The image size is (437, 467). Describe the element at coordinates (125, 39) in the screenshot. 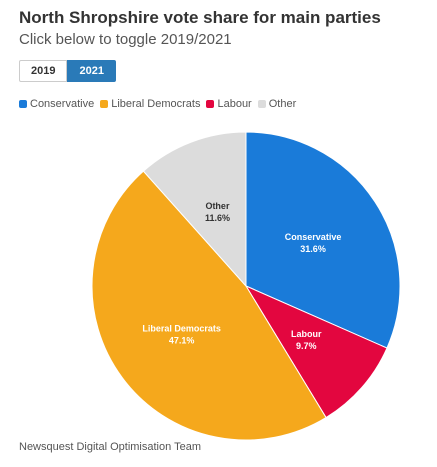

I see `chart-subtitle: Click below to toggle 2019/2021` at that location.